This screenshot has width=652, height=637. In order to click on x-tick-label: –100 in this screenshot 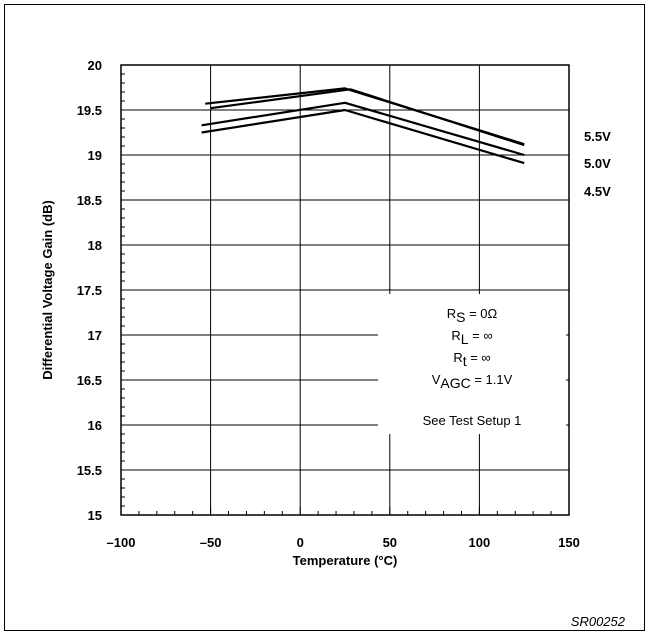, I will do `click(121, 542)`.